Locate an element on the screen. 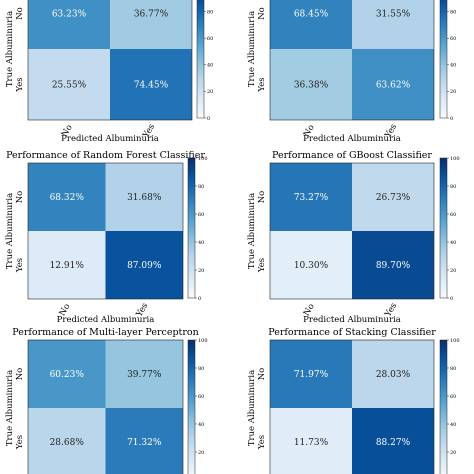 The height and width of the screenshot is (474, 474). cell-value-label: 36.38% is located at coordinates (311, 86).